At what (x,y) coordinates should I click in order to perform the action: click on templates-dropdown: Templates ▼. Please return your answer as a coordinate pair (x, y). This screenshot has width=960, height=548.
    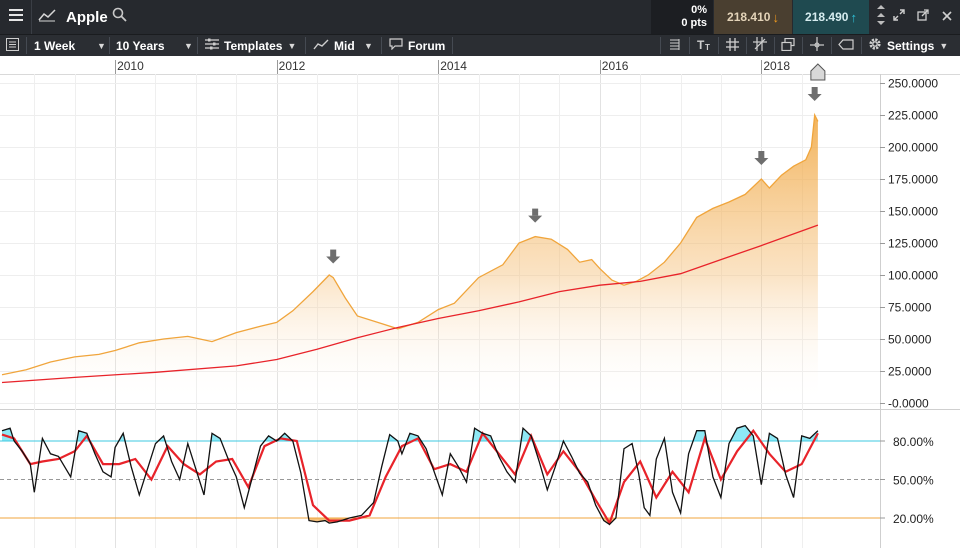
    Looking at the image, I should click on (250, 45).